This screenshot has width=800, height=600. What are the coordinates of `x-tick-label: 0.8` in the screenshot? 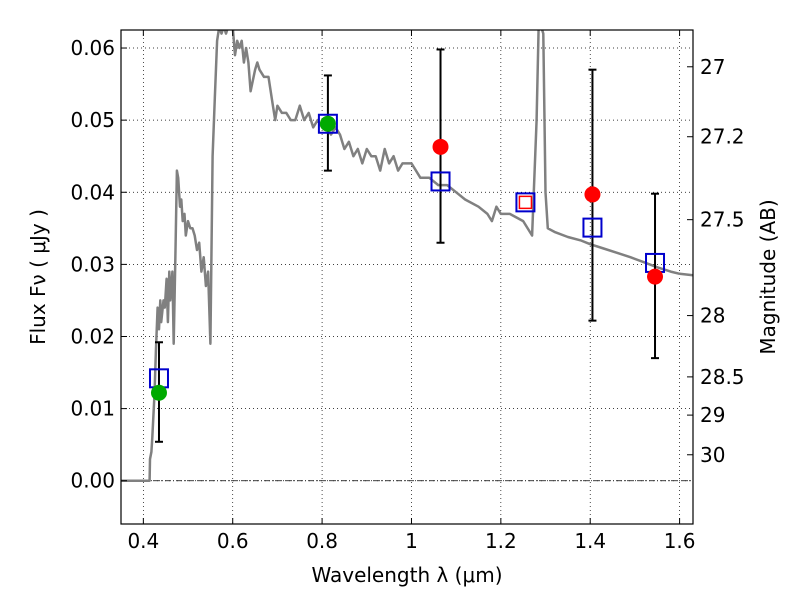 It's located at (322, 541).